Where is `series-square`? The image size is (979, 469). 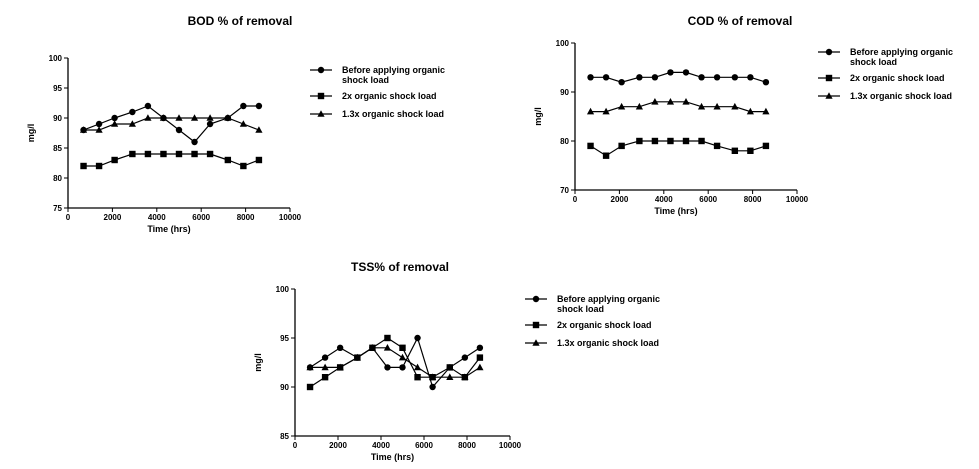
series-square is located at coordinates (678, 148).